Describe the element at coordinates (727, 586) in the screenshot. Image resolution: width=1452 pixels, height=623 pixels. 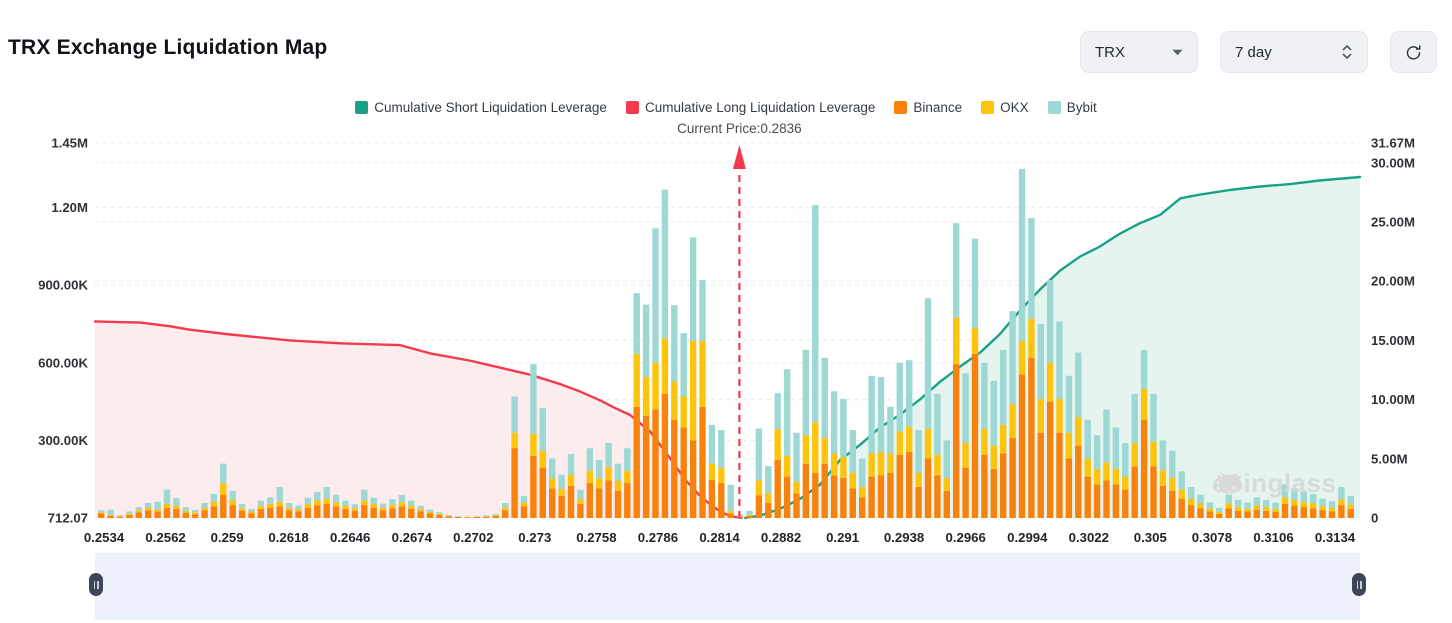
I see `range-slider` at that location.